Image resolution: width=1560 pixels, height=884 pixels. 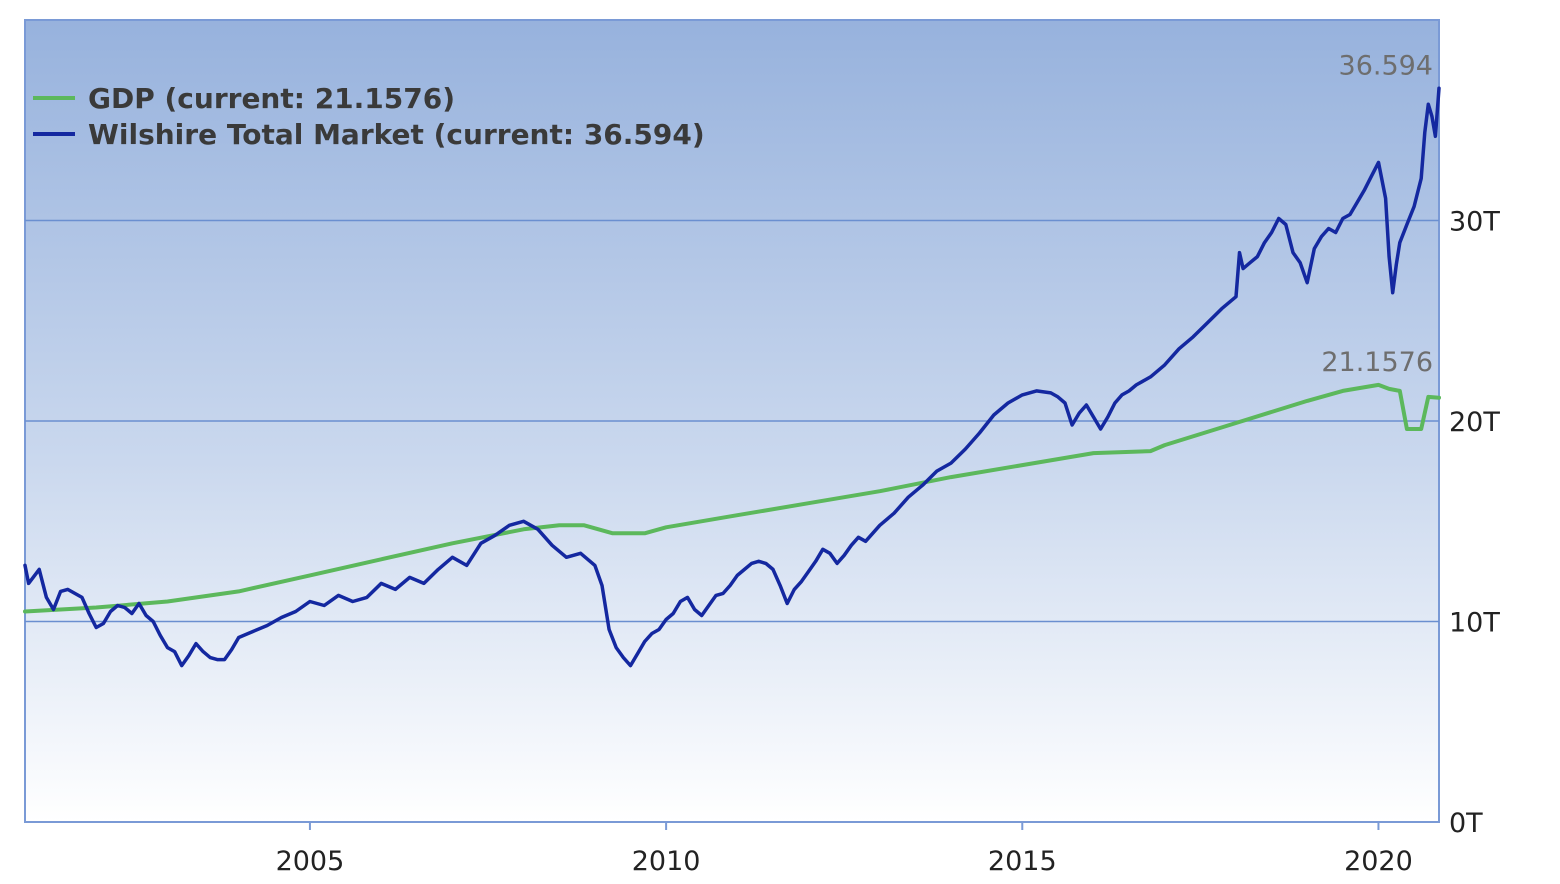 I want to click on y-tick-label: 20T, so click(x=1474, y=422).